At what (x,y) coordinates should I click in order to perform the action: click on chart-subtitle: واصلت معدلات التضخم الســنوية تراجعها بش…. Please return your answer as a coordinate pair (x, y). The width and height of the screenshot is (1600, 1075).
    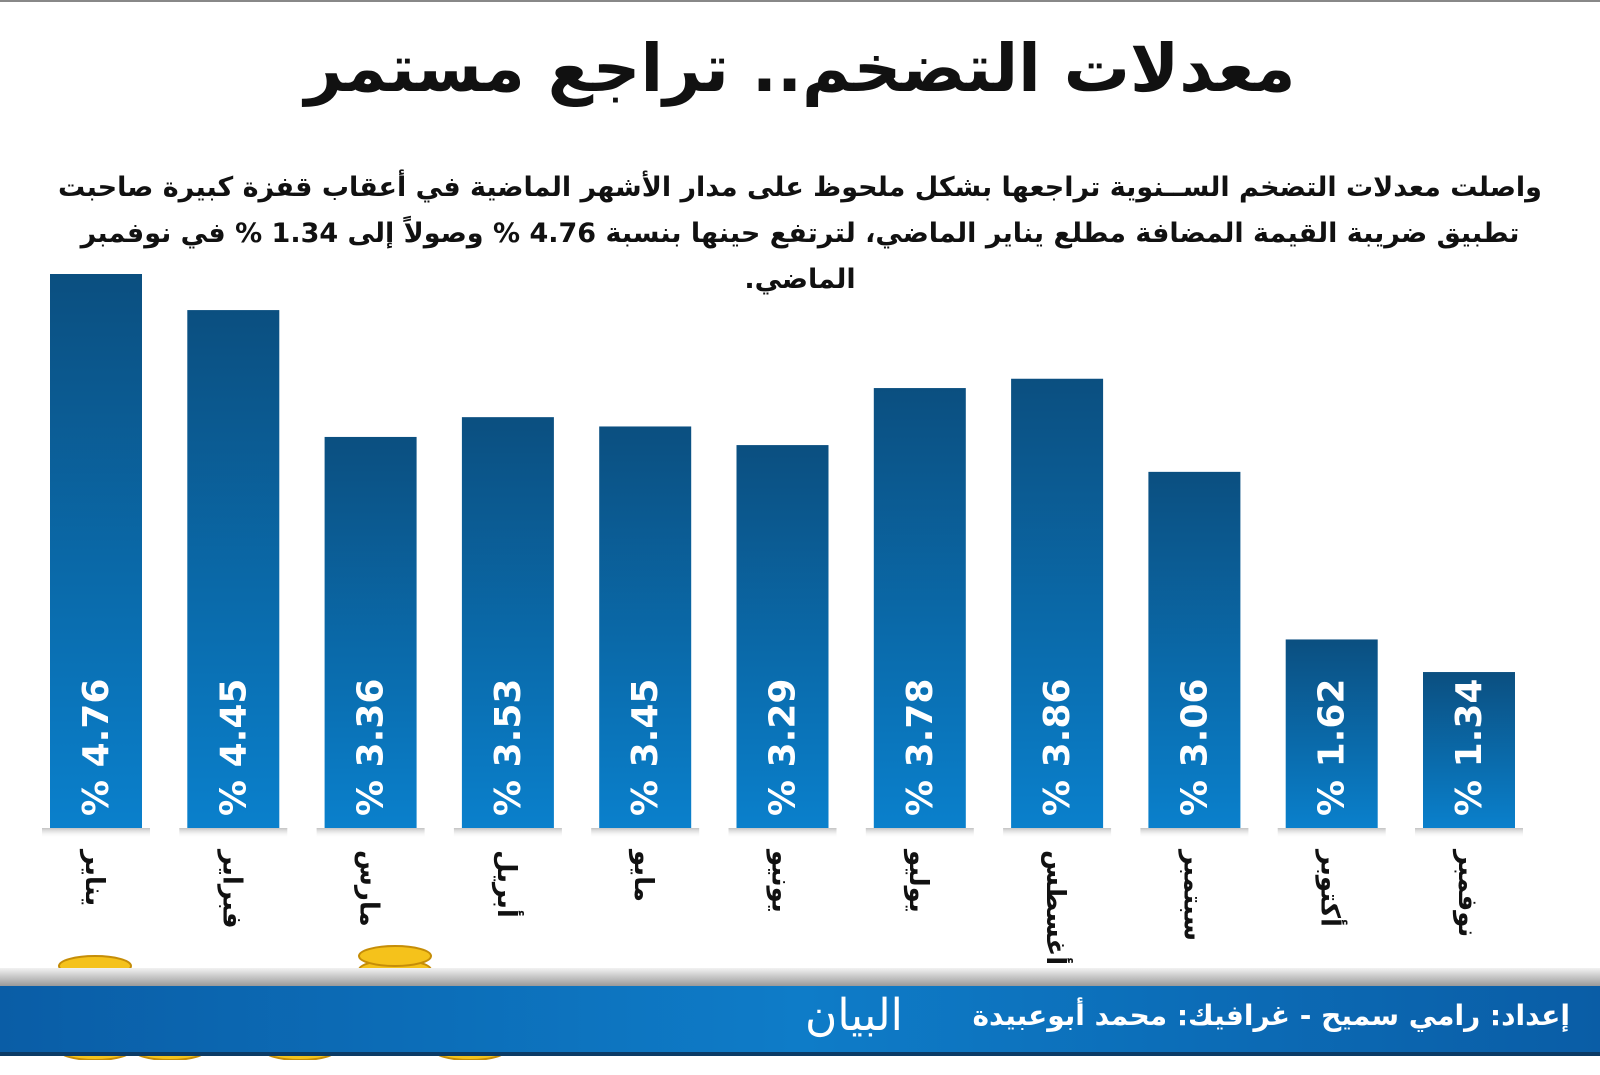
    Looking at the image, I should click on (800, 233).